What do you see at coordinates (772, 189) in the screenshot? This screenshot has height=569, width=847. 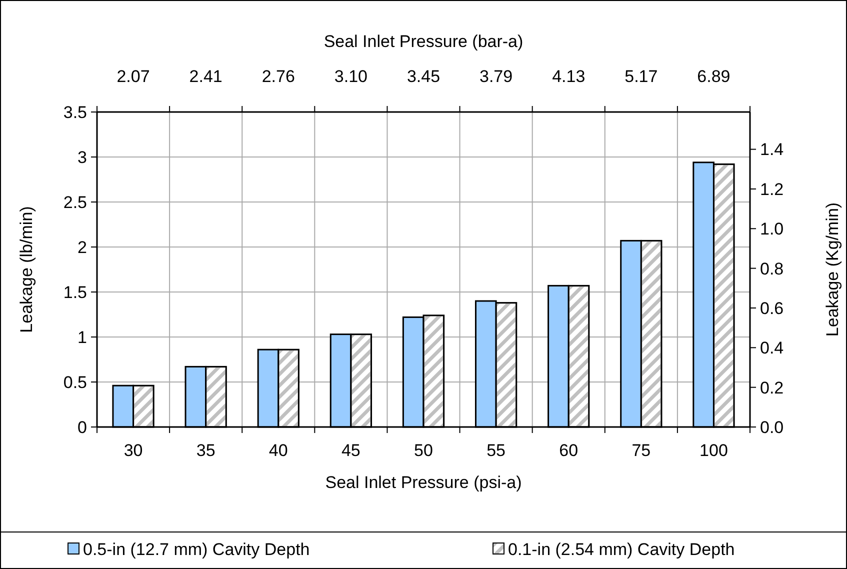 I see `y2-tick-label: 1.2` at bounding box center [772, 189].